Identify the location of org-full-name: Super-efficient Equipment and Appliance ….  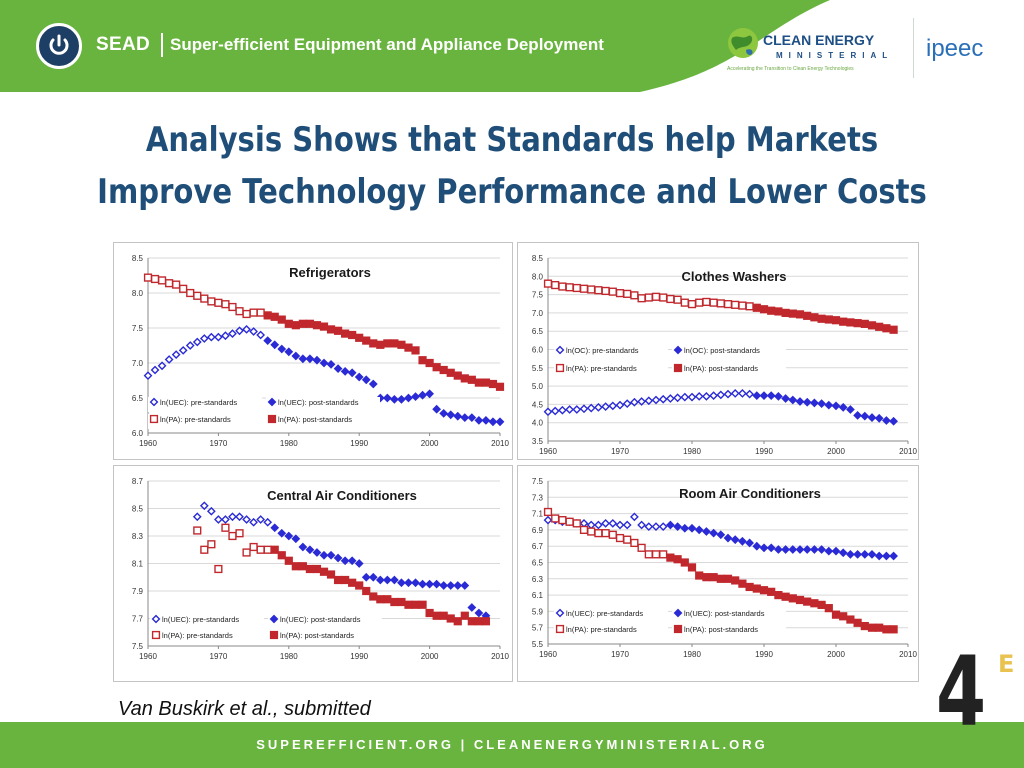
(387, 44).